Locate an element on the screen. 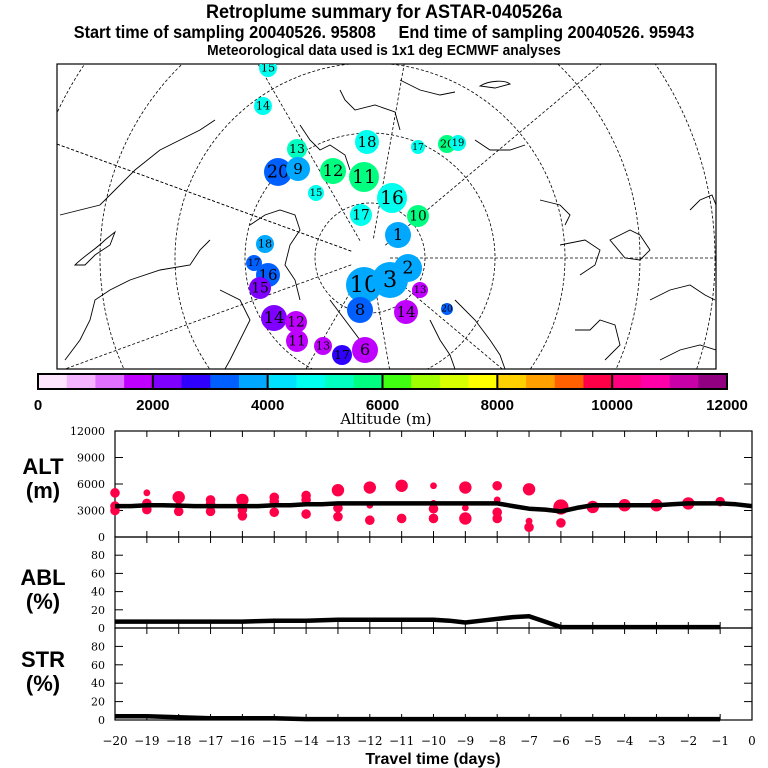 Image resolution: width=768 pixels, height=768 pixels. abl-label-line1: ABL is located at coordinates (43, 577).